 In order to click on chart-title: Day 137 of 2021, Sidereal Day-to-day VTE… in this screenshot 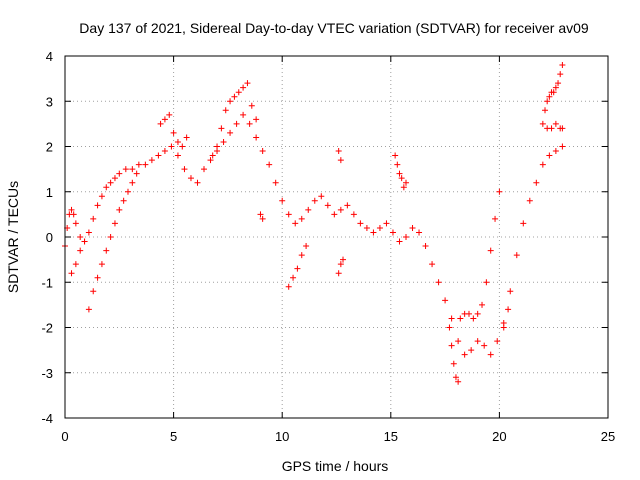, I will do `click(334, 28)`.